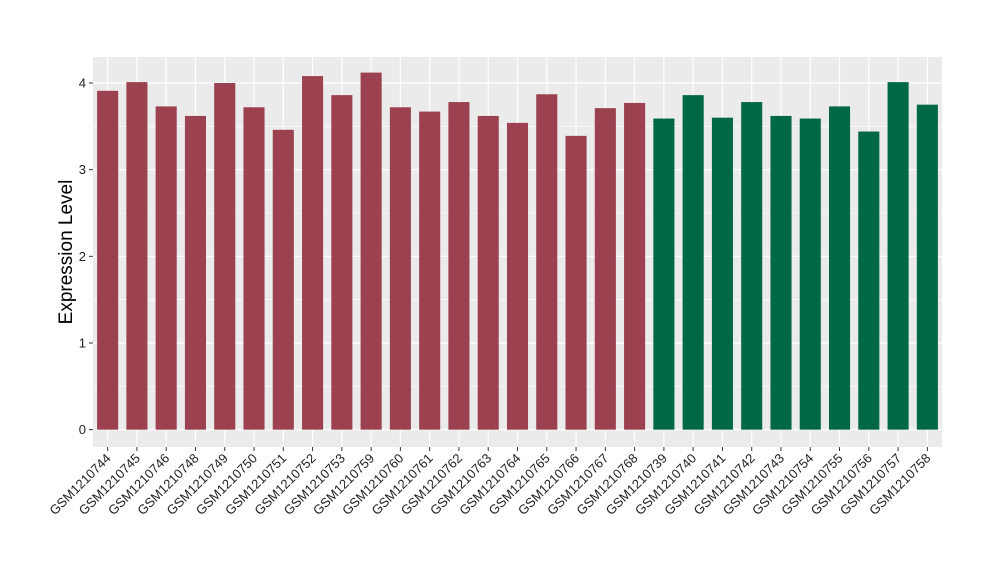 Image resolution: width=1000 pixels, height=580 pixels. What do you see at coordinates (693, 262) in the screenshot?
I see `bar-gsm1210740` at bounding box center [693, 262].